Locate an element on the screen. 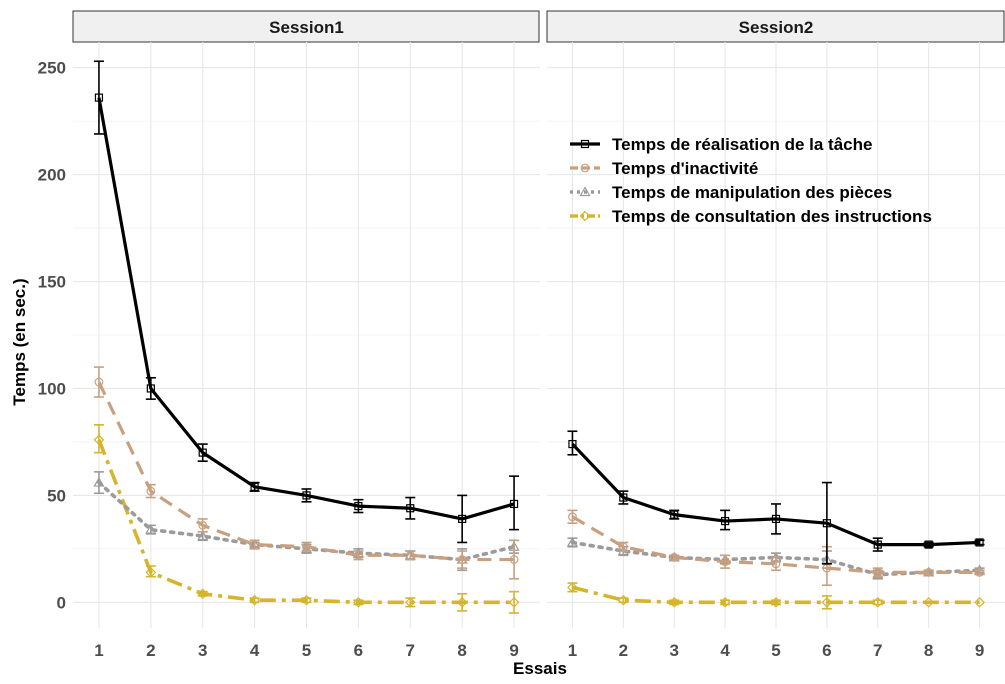 This screenshot has height=684, width=1005. legend-item: Temps de consultation des instructions is located at coordinates (751, 216).